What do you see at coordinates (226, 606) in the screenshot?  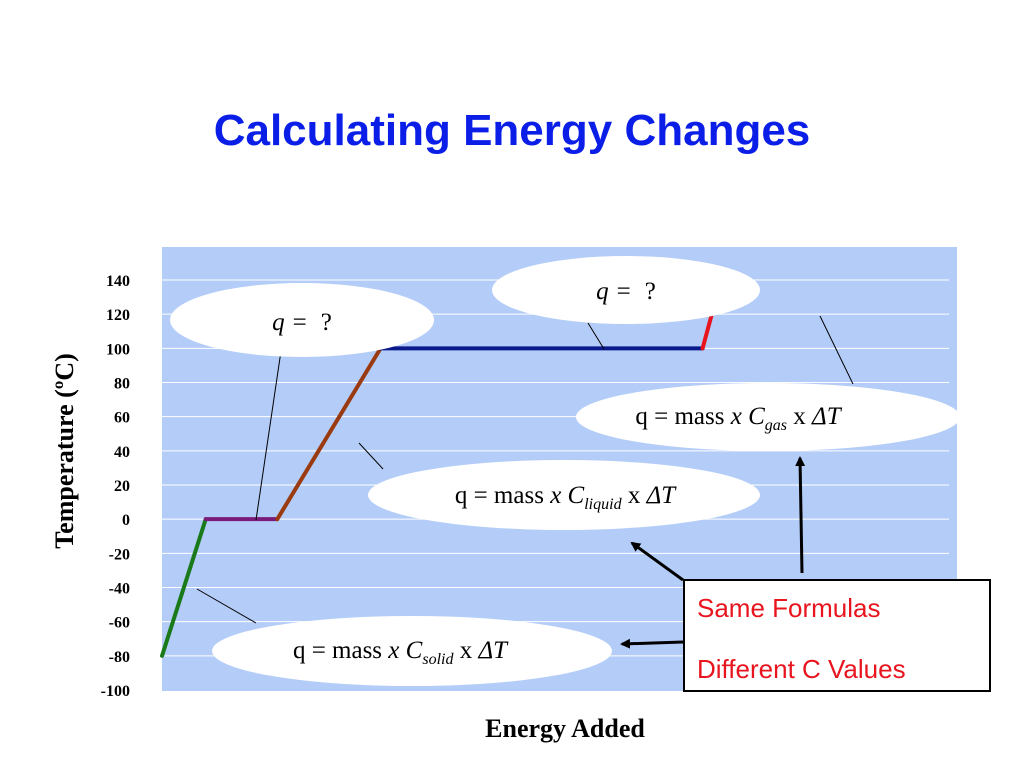 I see `leader-line-solid` at bounding box center [226, 606].